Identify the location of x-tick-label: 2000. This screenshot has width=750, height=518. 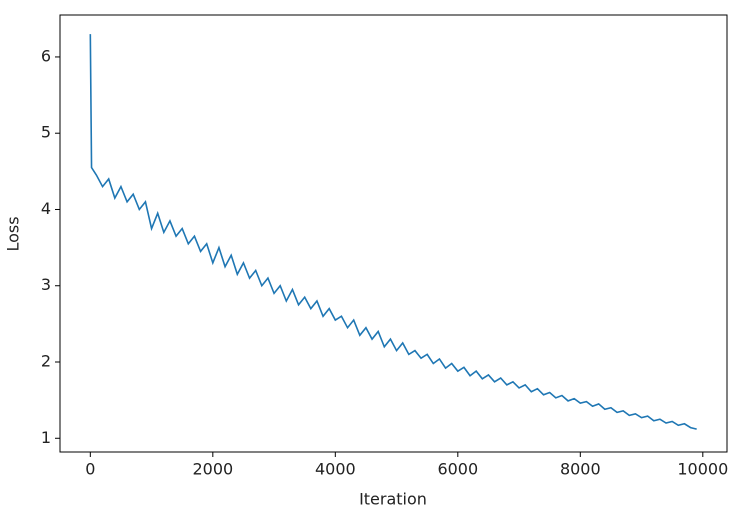
(212, 469).